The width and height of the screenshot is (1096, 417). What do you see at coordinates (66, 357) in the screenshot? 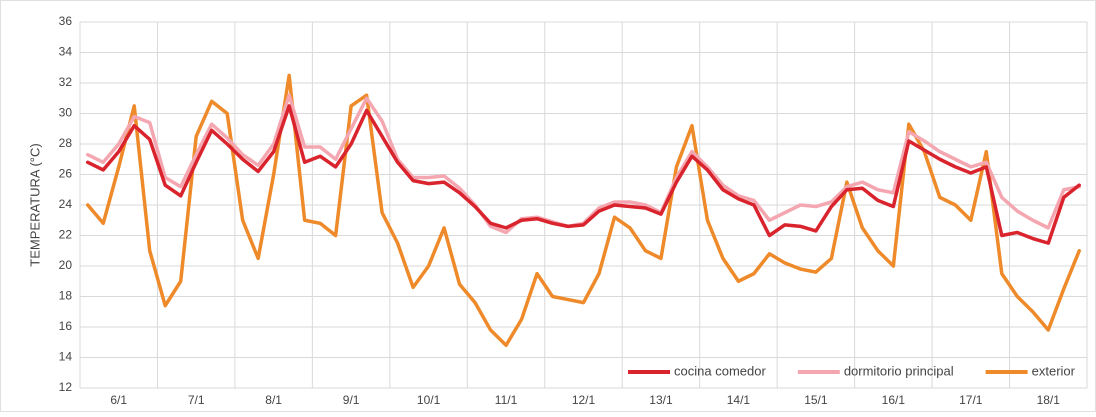
I see `y-tick-label: 14` at bounding box center [66, 357].